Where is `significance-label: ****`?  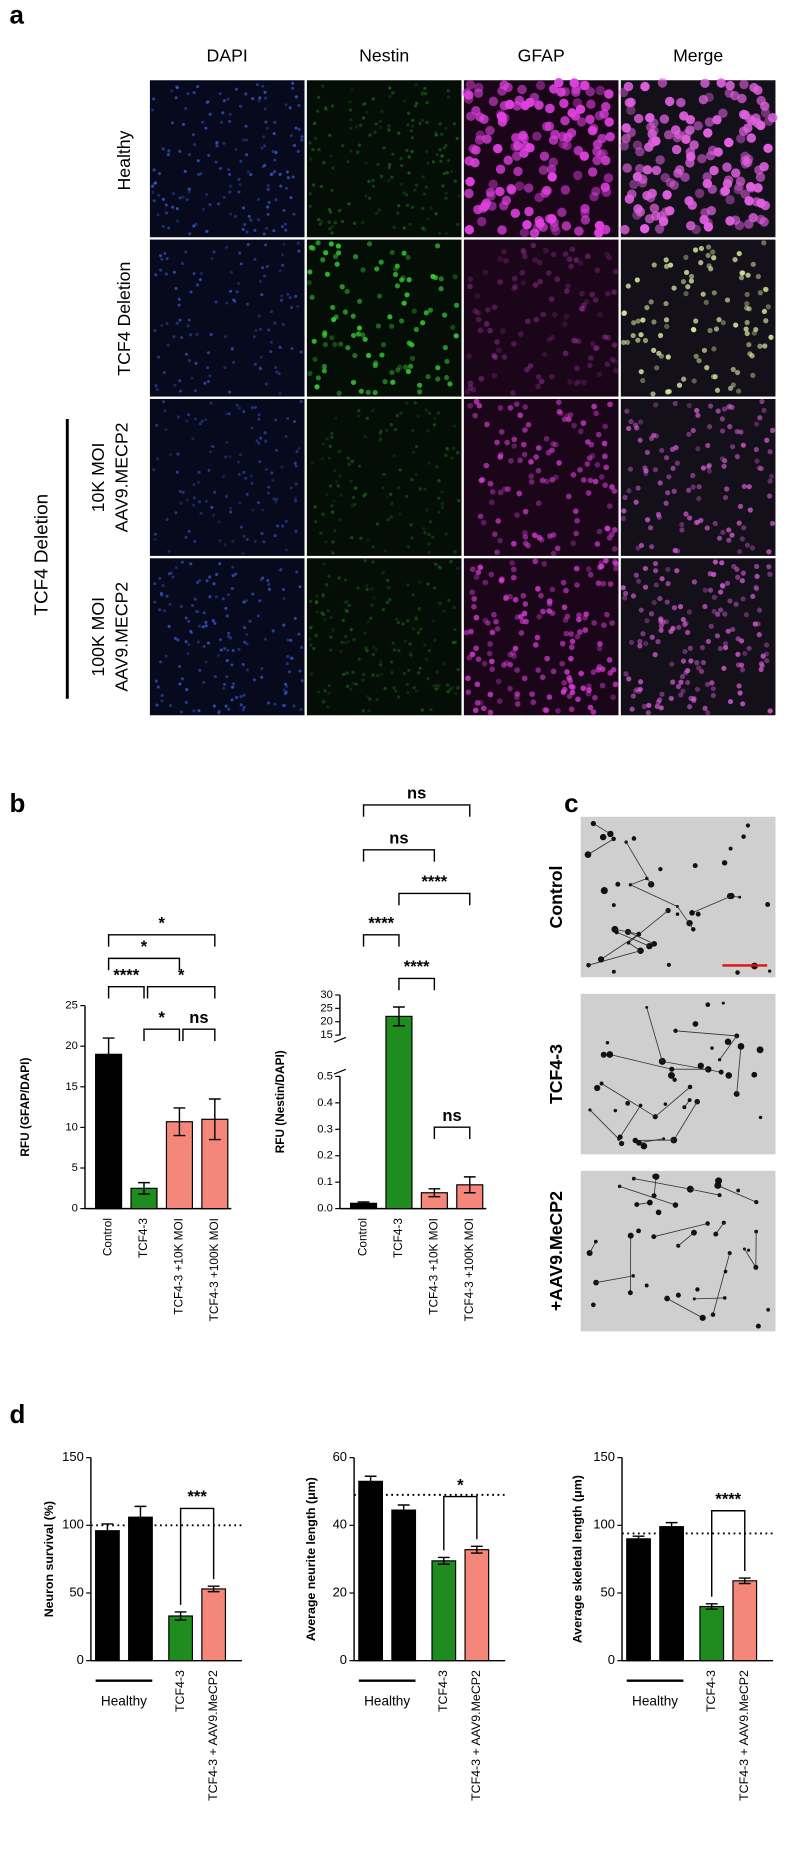
significance-label: **** is located at coordinates (434, 881).